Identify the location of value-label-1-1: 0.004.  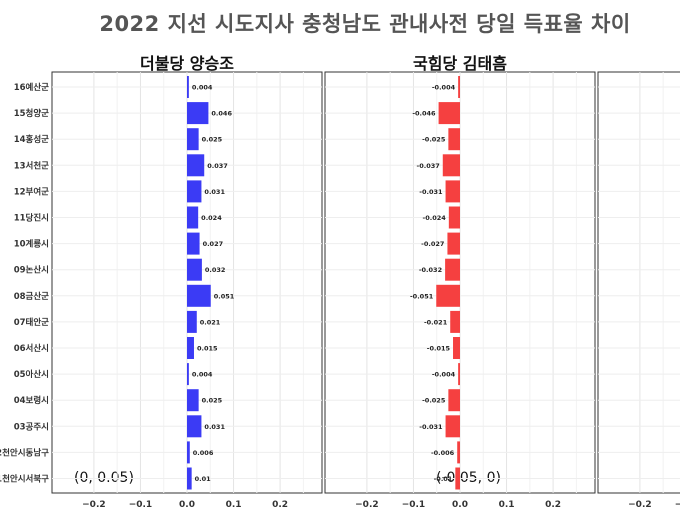
(202, 88).